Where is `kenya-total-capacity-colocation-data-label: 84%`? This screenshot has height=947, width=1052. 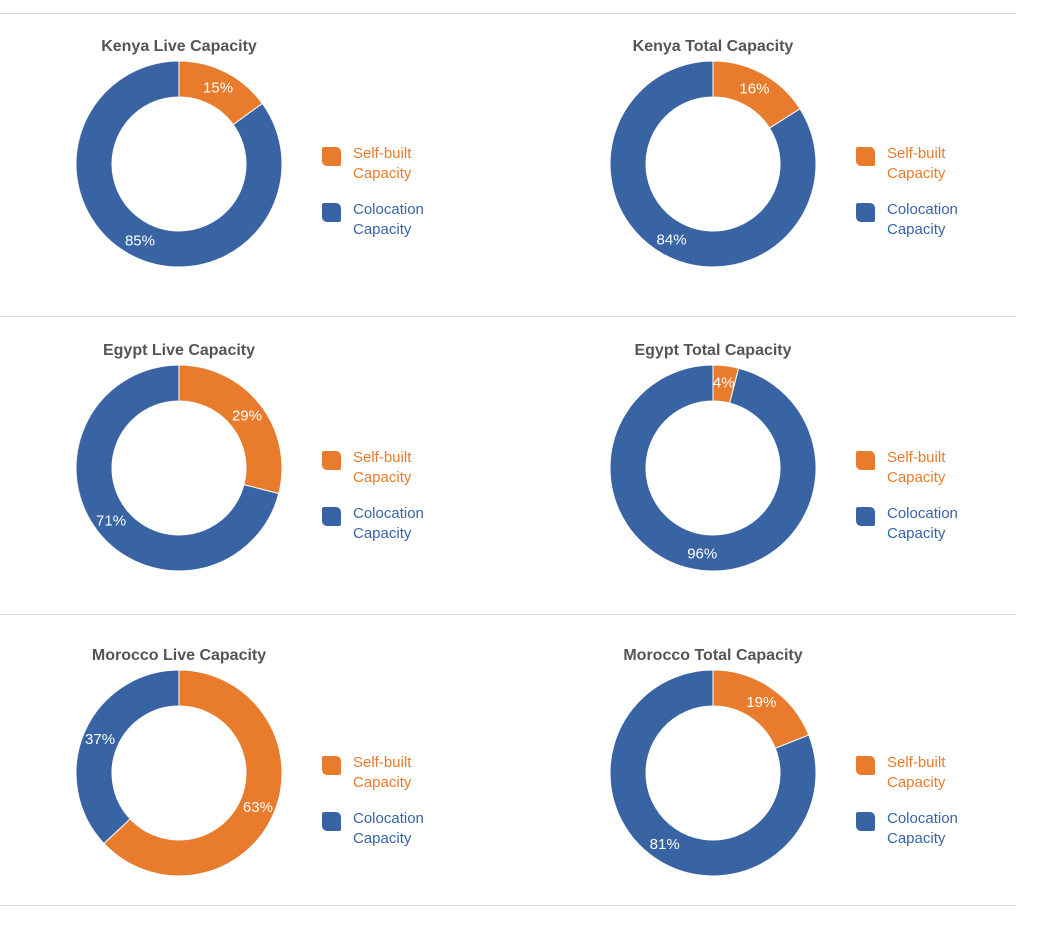
kenya-total-capacity-colocation-data-label: 84% is located at coordinates (672, 239).